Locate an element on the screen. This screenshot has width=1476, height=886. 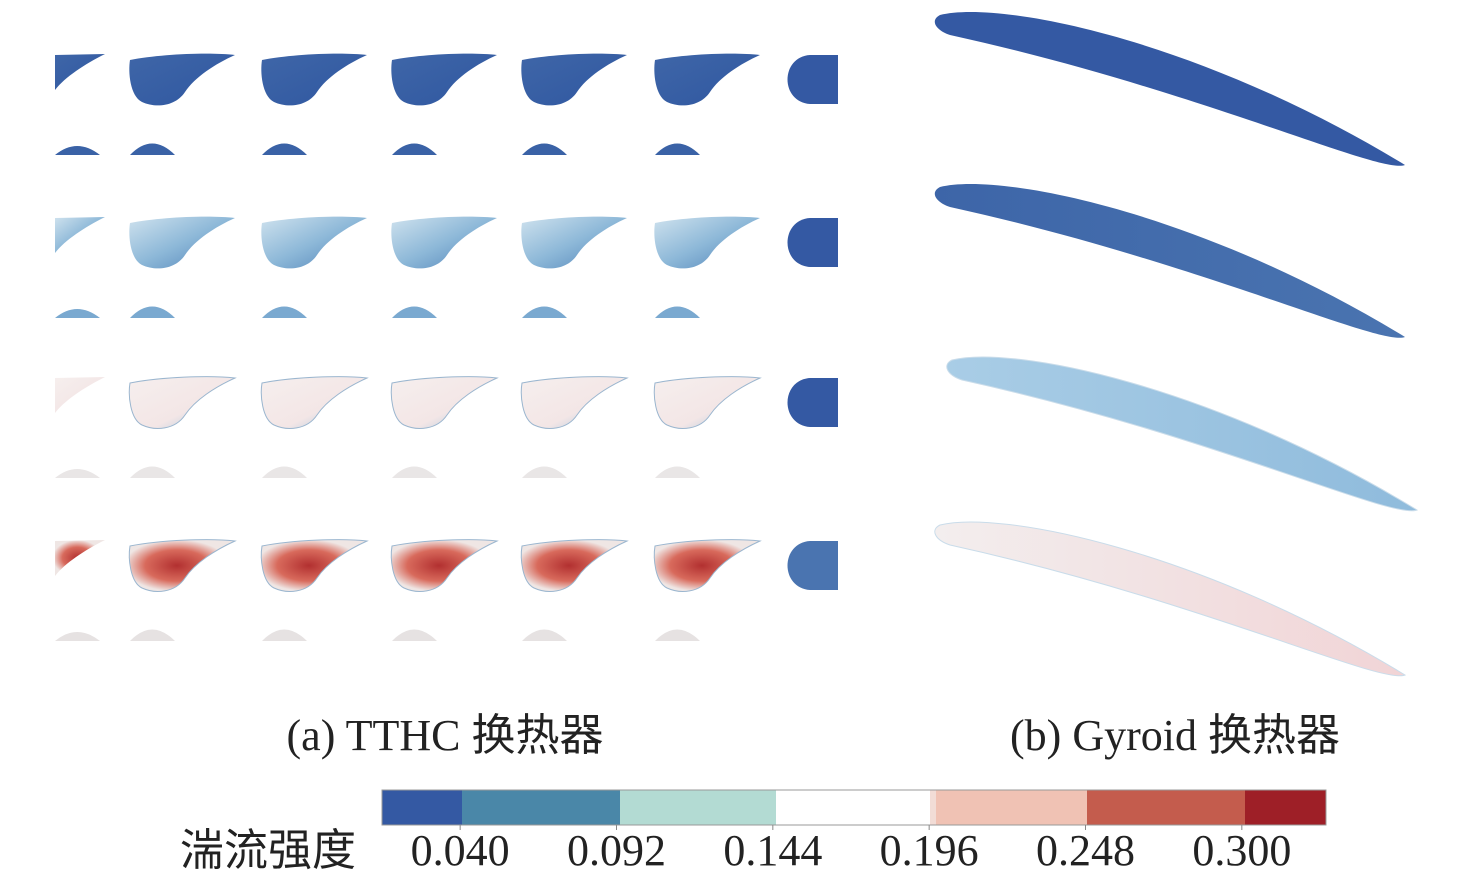
colorbar-ticks: 0.040 0.092 0.144 0.196 0.248 0.300 is located at coordinates (851, 850).